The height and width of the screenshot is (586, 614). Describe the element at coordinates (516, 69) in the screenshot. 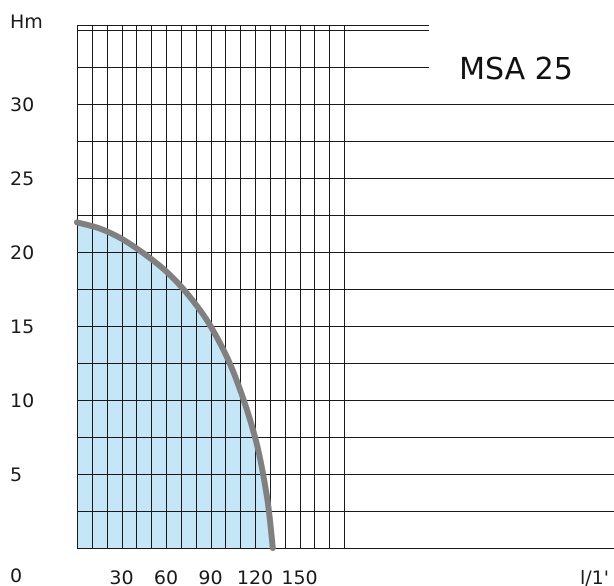

I see `chart-title: MSA 25` at that location.